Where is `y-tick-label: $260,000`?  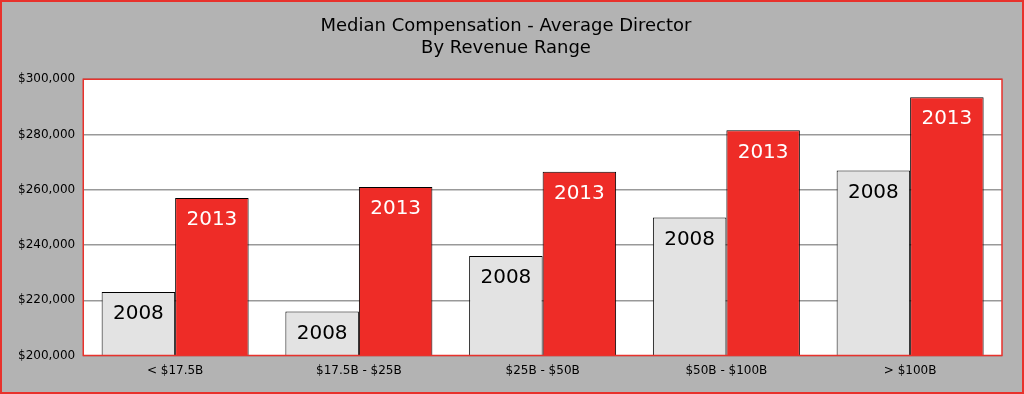 y-tick-label: $260,000 is located at coordinates (46, 188).